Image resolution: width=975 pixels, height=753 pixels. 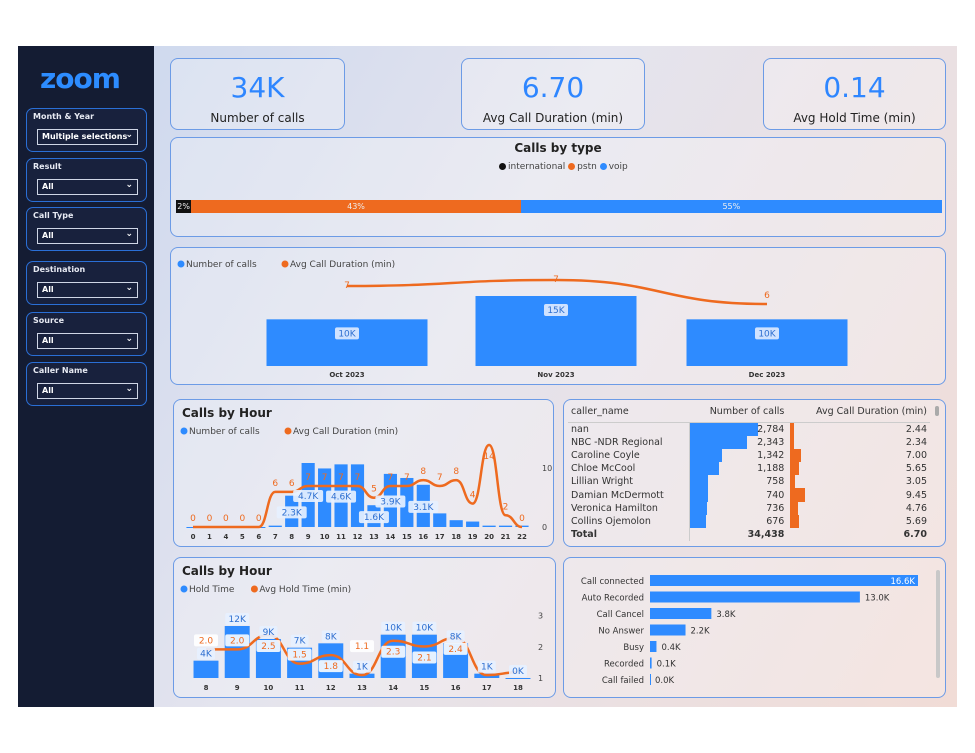 I want to click on kpi-value: 0.14, so click(x=854, y=87).